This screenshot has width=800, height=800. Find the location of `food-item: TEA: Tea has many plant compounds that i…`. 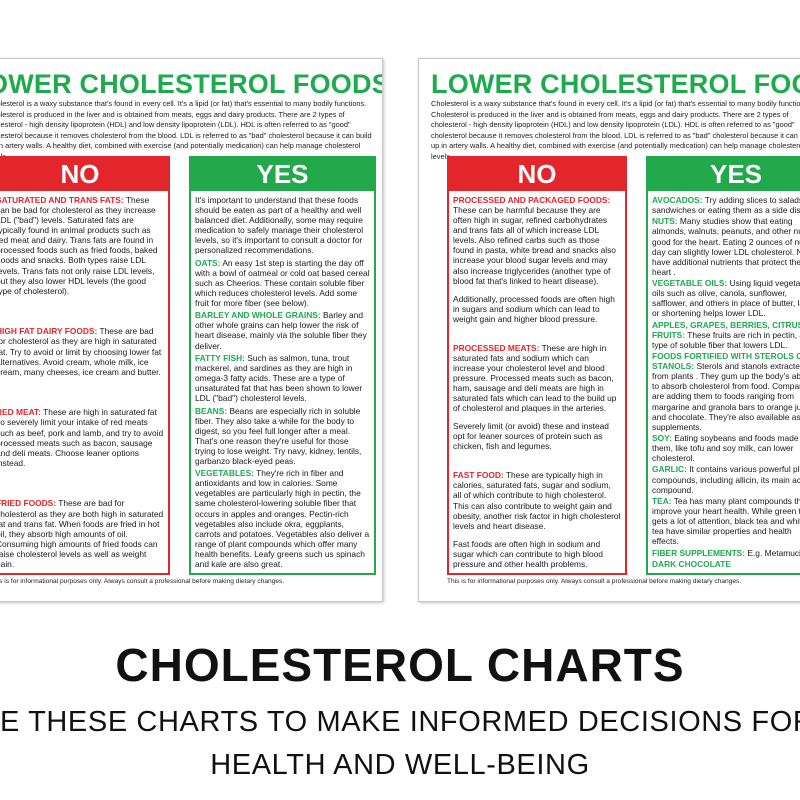

food-item: TEA: Tea has many plant compounds that i… is located at coordinates (726, 521).